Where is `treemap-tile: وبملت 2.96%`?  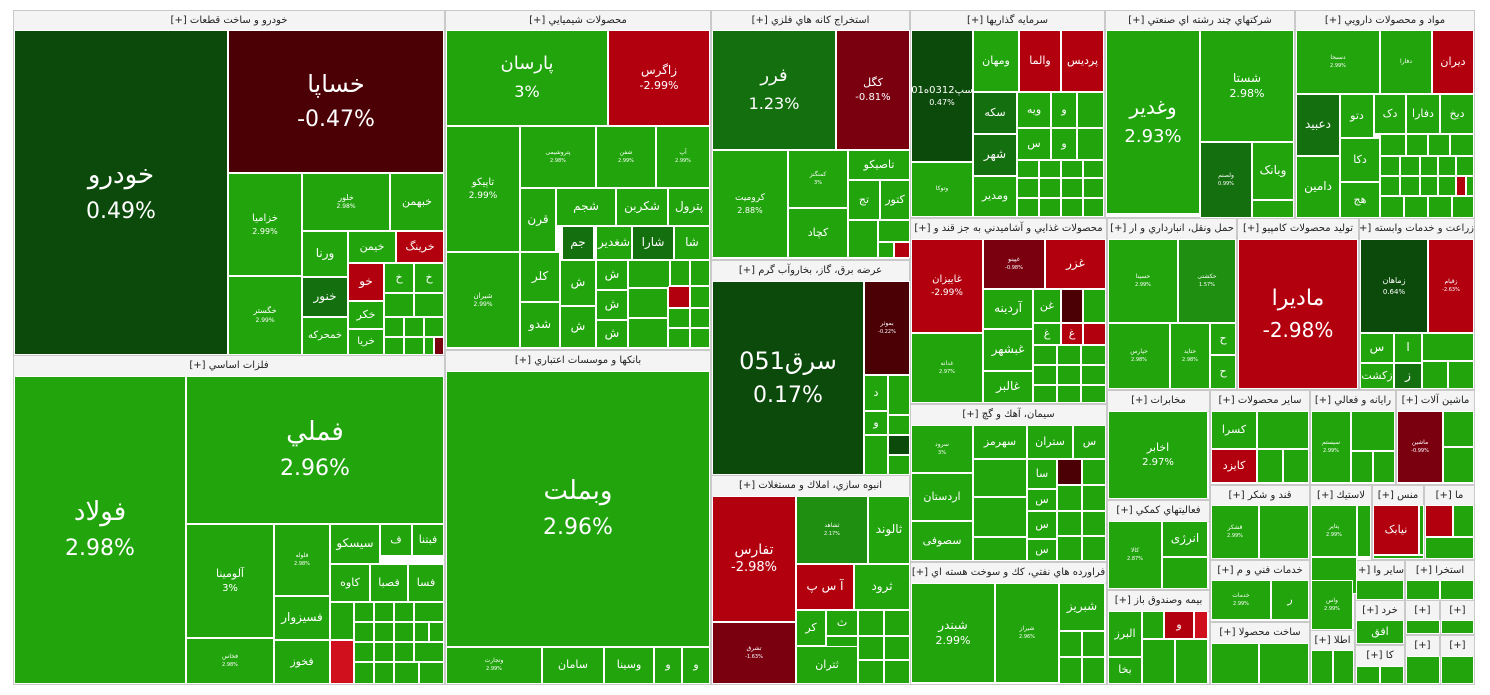
treemap-tile: وبملت 2.96% is located at coordinates (578, 509).